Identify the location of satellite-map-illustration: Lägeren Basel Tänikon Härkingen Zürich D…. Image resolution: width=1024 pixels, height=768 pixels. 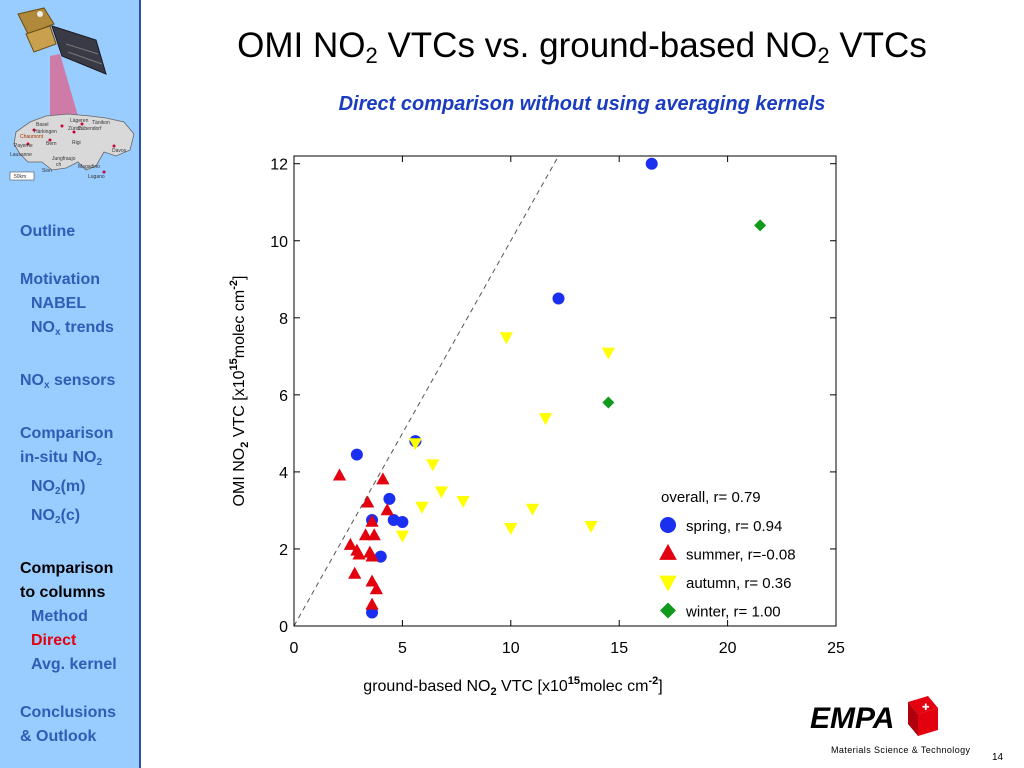
(72, 94).